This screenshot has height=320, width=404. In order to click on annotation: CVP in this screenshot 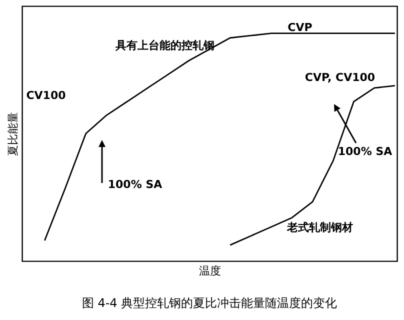, I will do `click(300, 27)`.